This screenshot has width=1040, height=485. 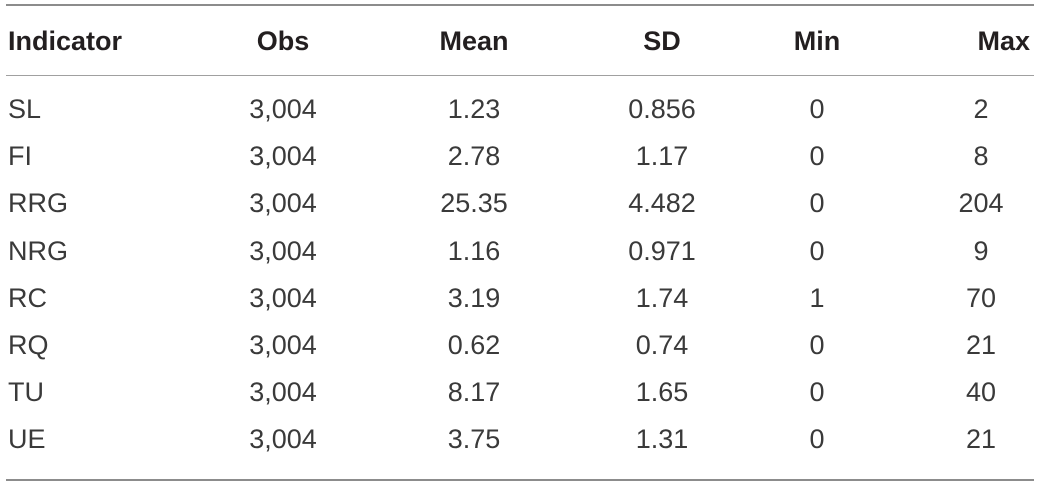 I want to click on cell-max: 40, so click(x=981, y=392).